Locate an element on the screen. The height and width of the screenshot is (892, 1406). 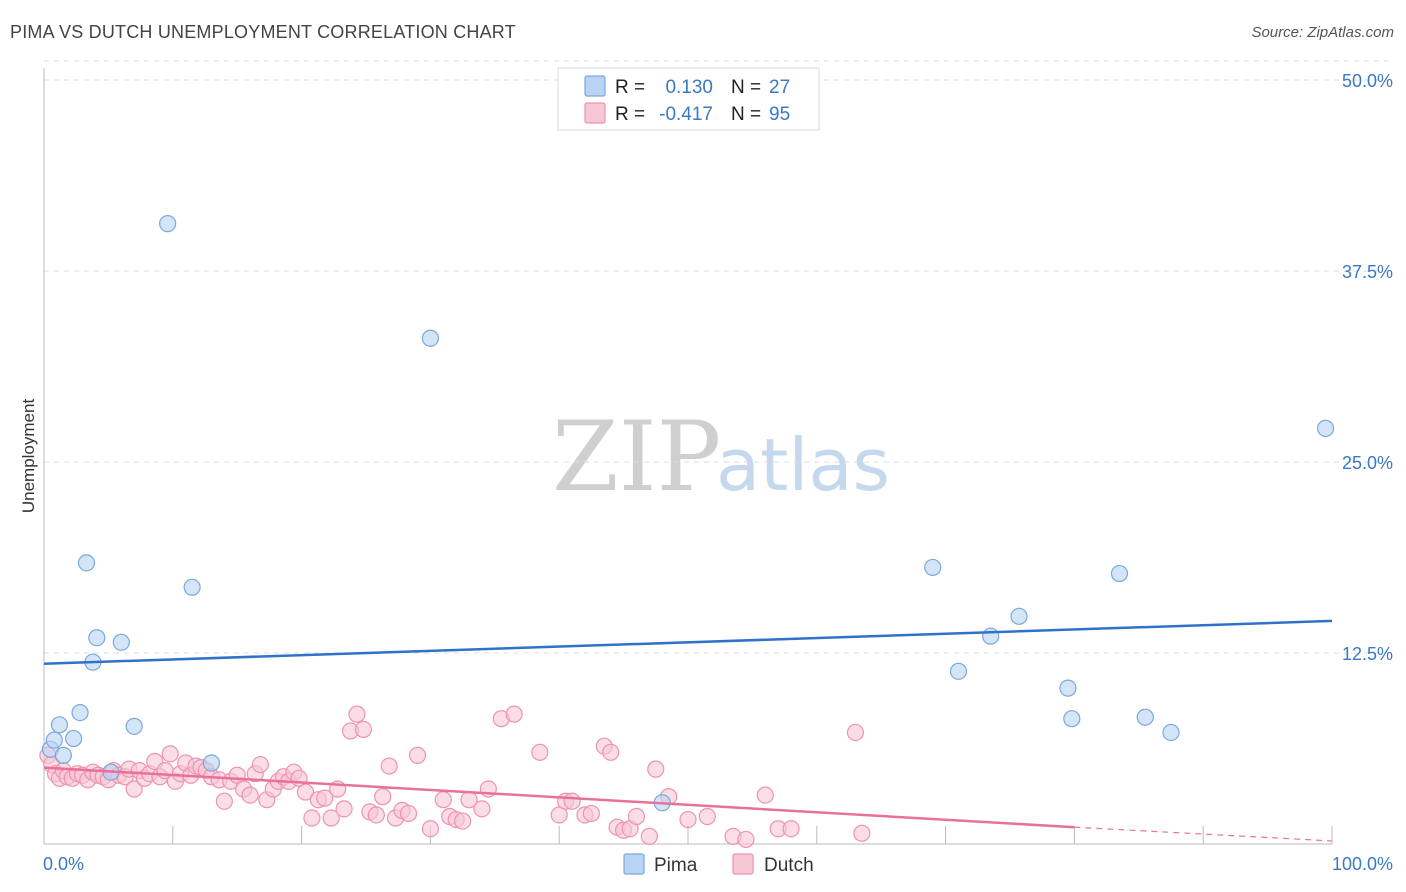
watermark: ZIP atlas is located at coordinates (721, 457).